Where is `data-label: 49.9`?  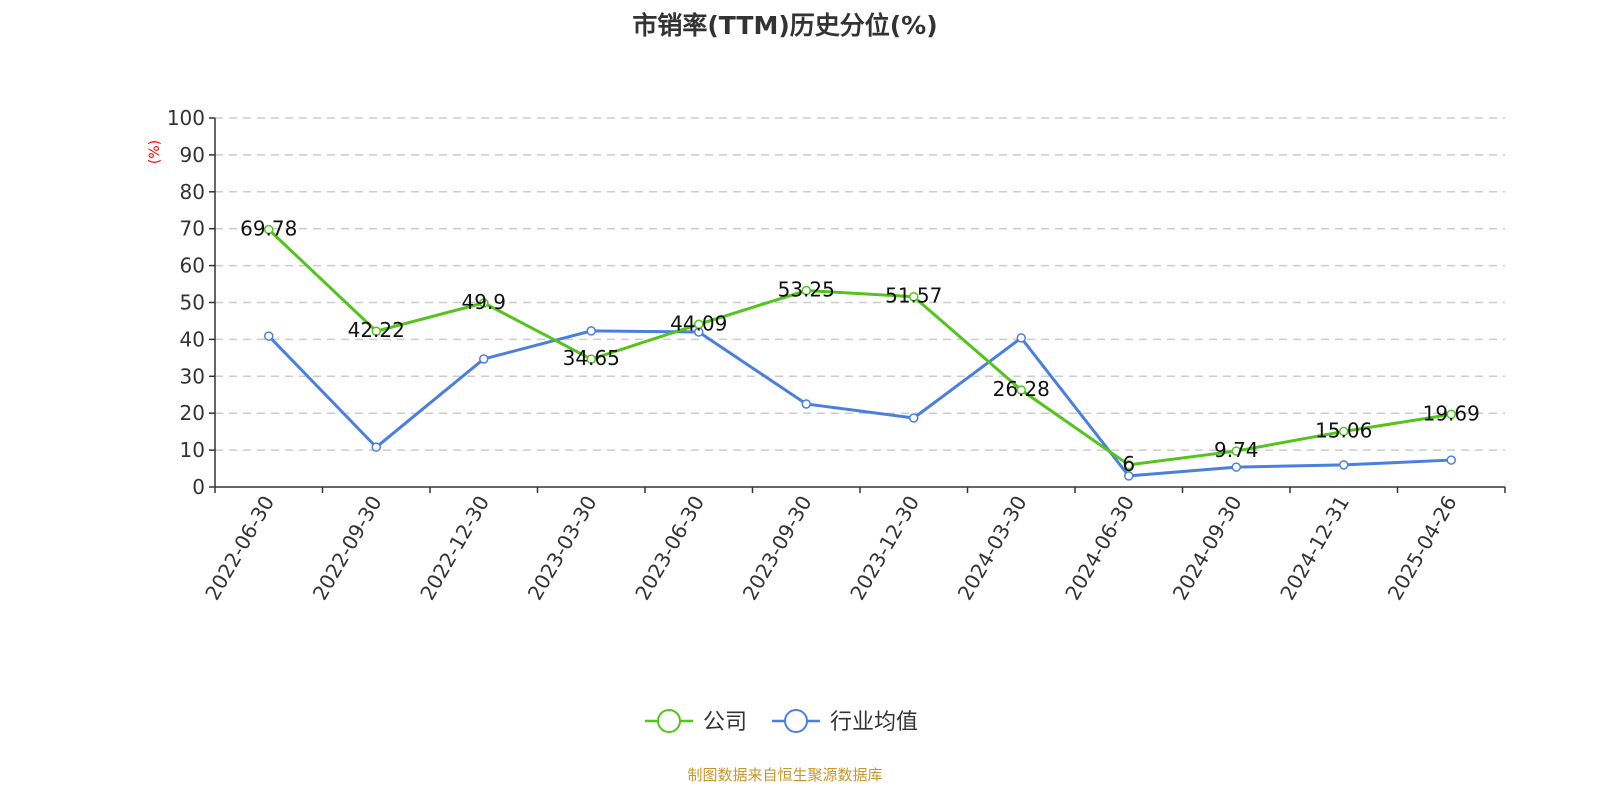 data-label: 49.9 is located at coordinates (483, 302).